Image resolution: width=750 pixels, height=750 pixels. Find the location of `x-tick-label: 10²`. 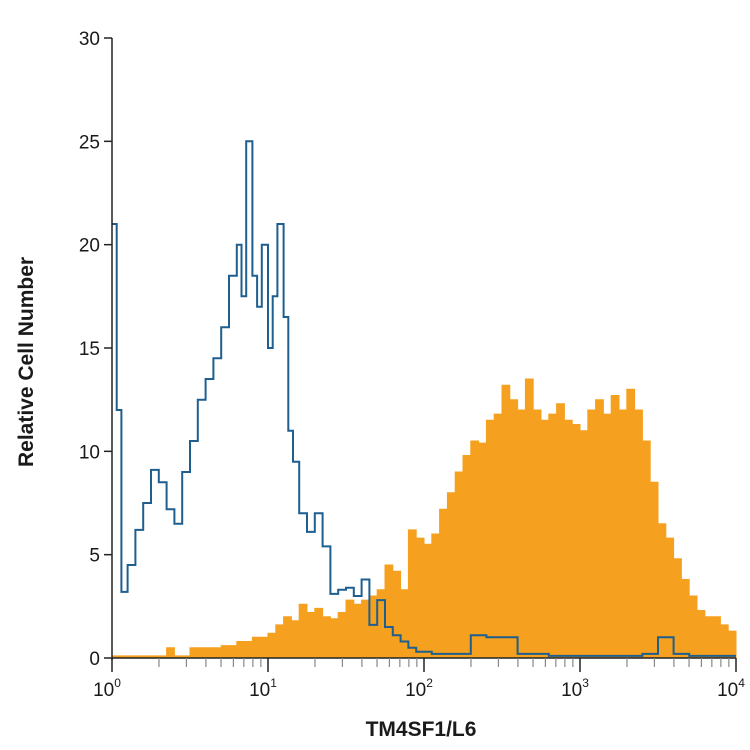

x-tick-label: 10² is located at coordinates (419, 688).